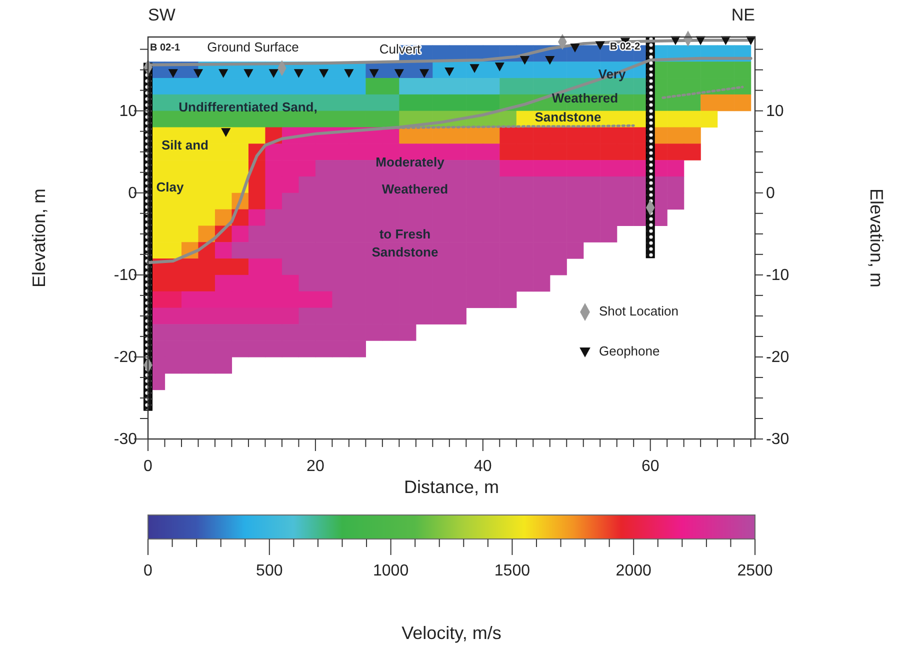 The height and width of the screenshot is (658, 898). What do you see at coordinates (743, 14) in the screenshot?
I see `text: NE` at bounding box center [743, 14].